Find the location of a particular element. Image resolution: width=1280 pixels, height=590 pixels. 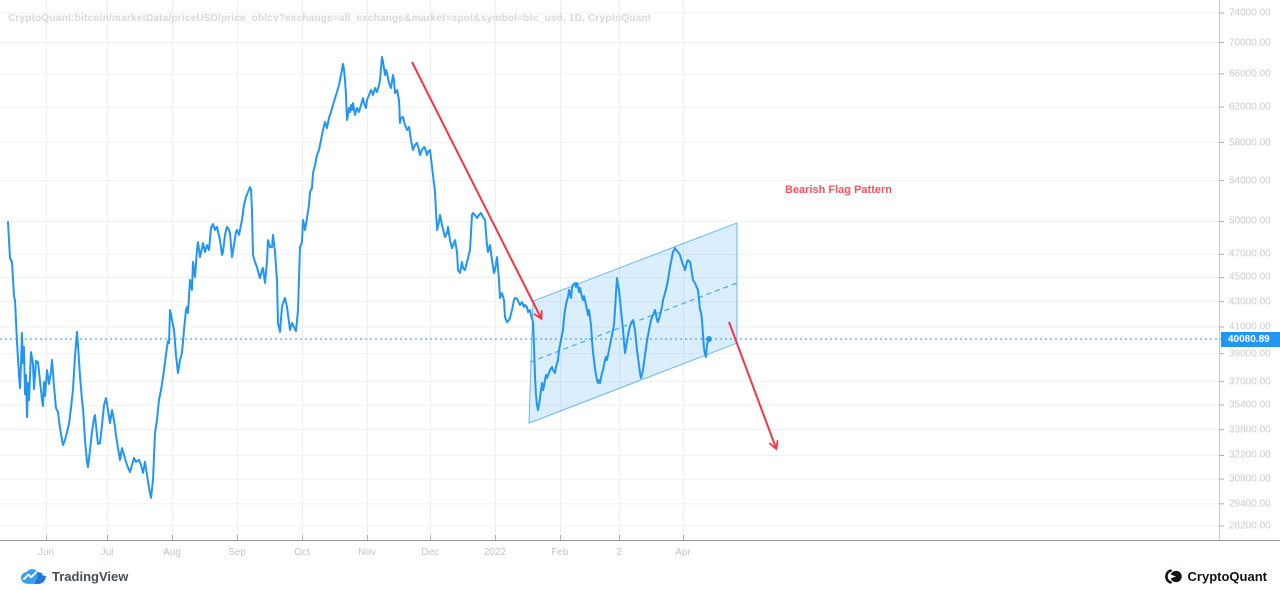

price-axis-label: 50000.00 is located at coordinates (1250, 221).